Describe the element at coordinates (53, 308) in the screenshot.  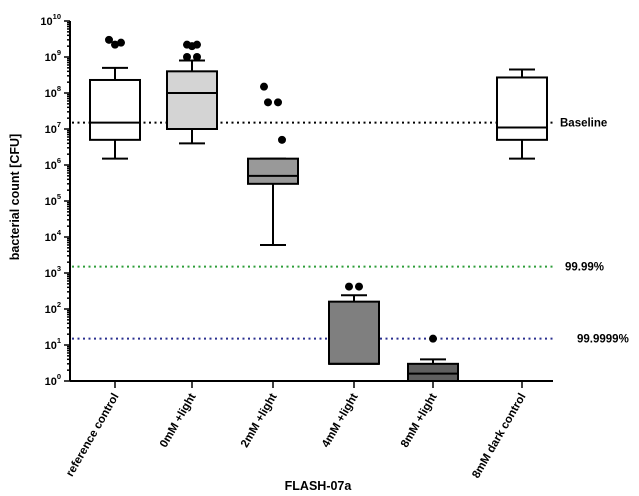
I see `y-tick-label: 10²` at that location.